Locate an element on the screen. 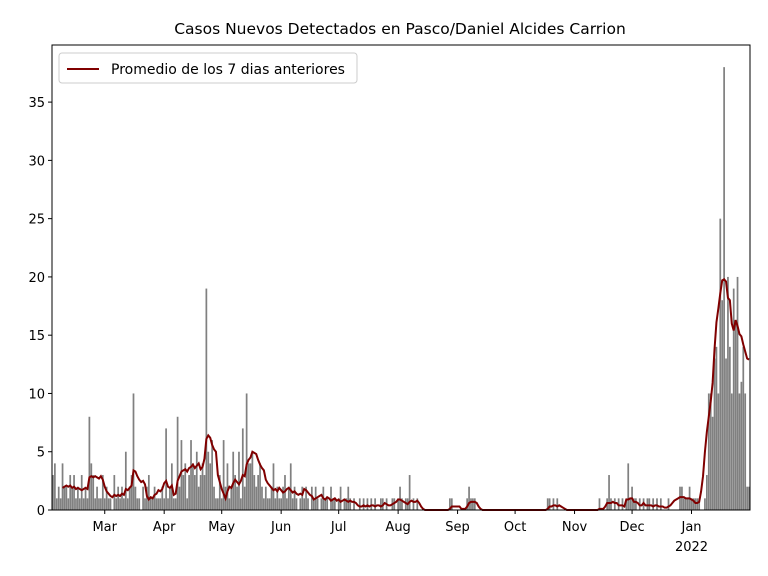  y-tick-label: 35 is located at coordinates (36, 103).